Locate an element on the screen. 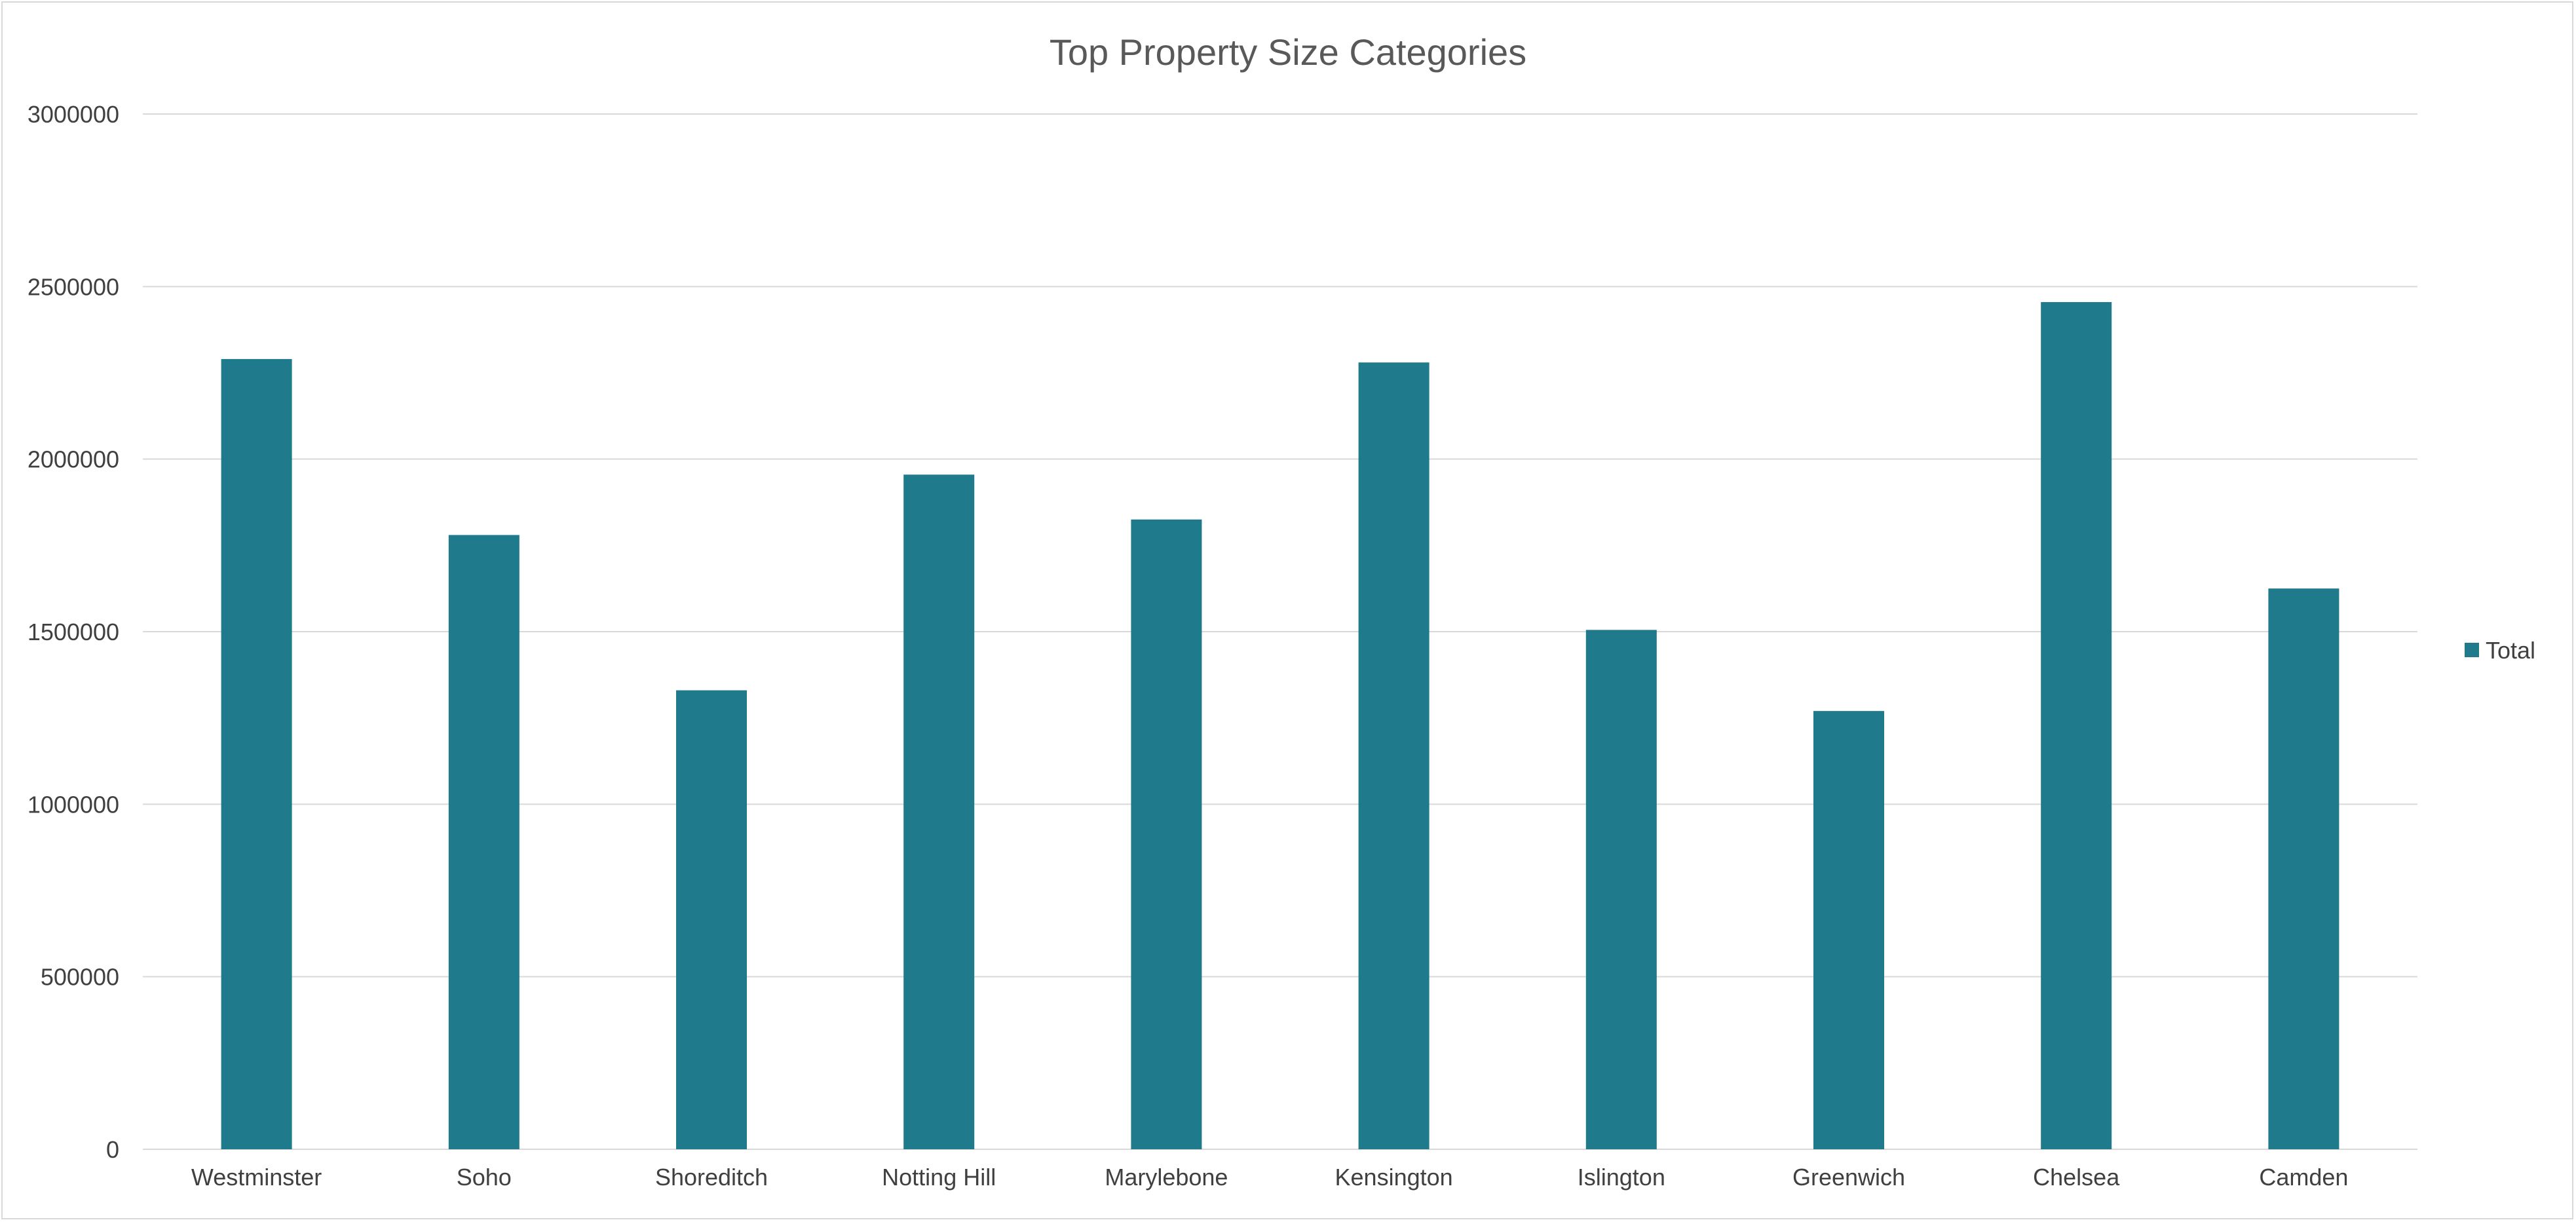 This screenshot has height=1222, width=2576. x-tick-label: Islington is located at coordinates (1622, 1177).